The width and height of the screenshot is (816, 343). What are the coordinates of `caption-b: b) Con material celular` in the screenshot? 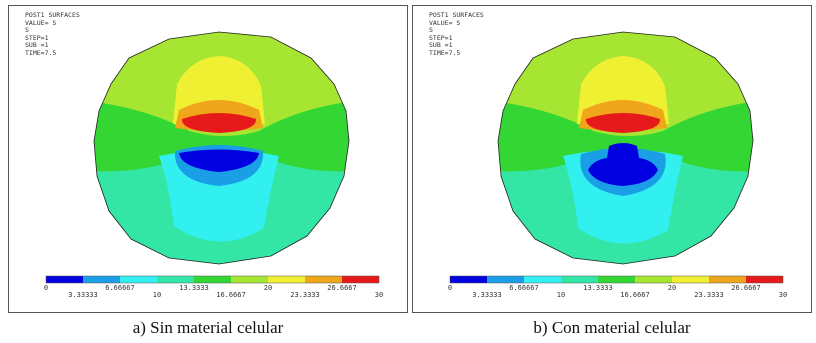 It's located at (612, 327).